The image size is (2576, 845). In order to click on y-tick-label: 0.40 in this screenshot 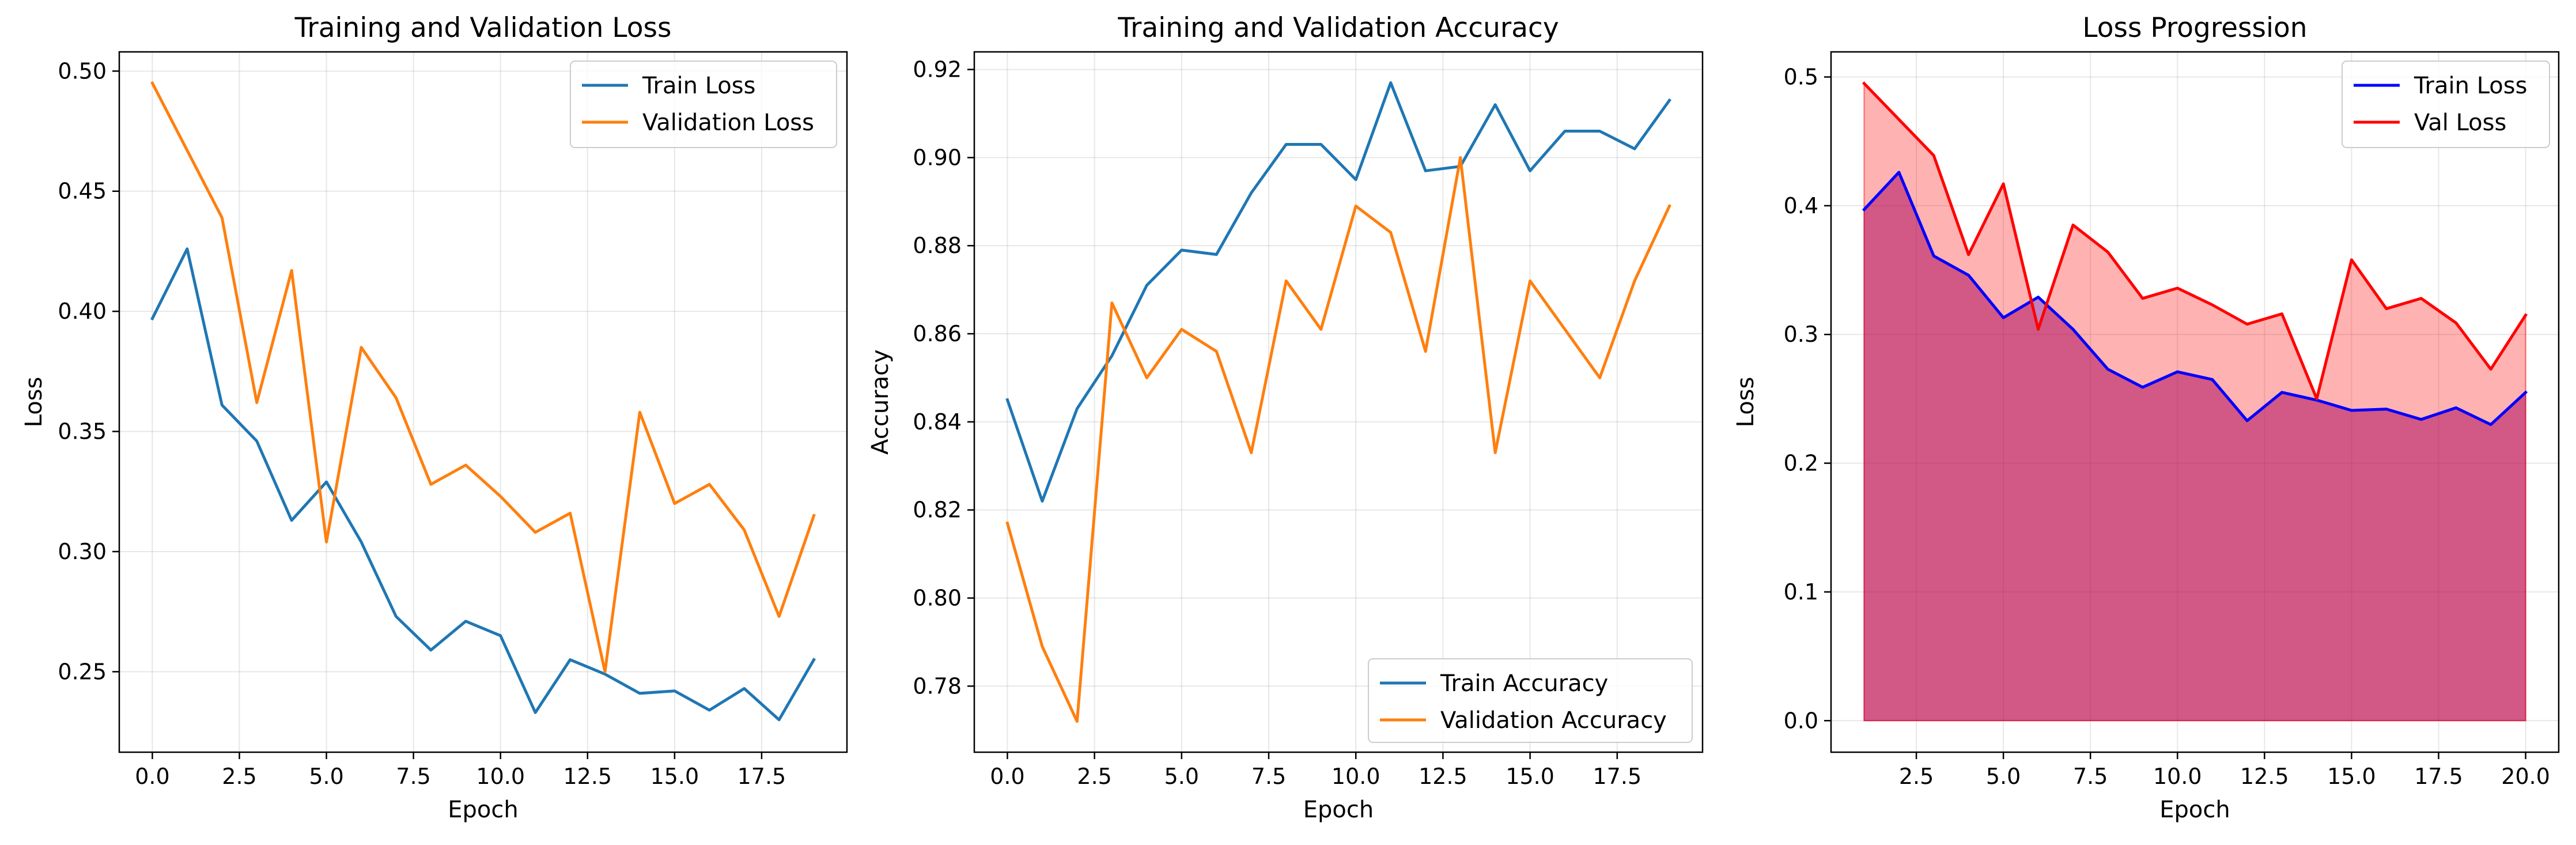, I will do `click(82, 312)`.